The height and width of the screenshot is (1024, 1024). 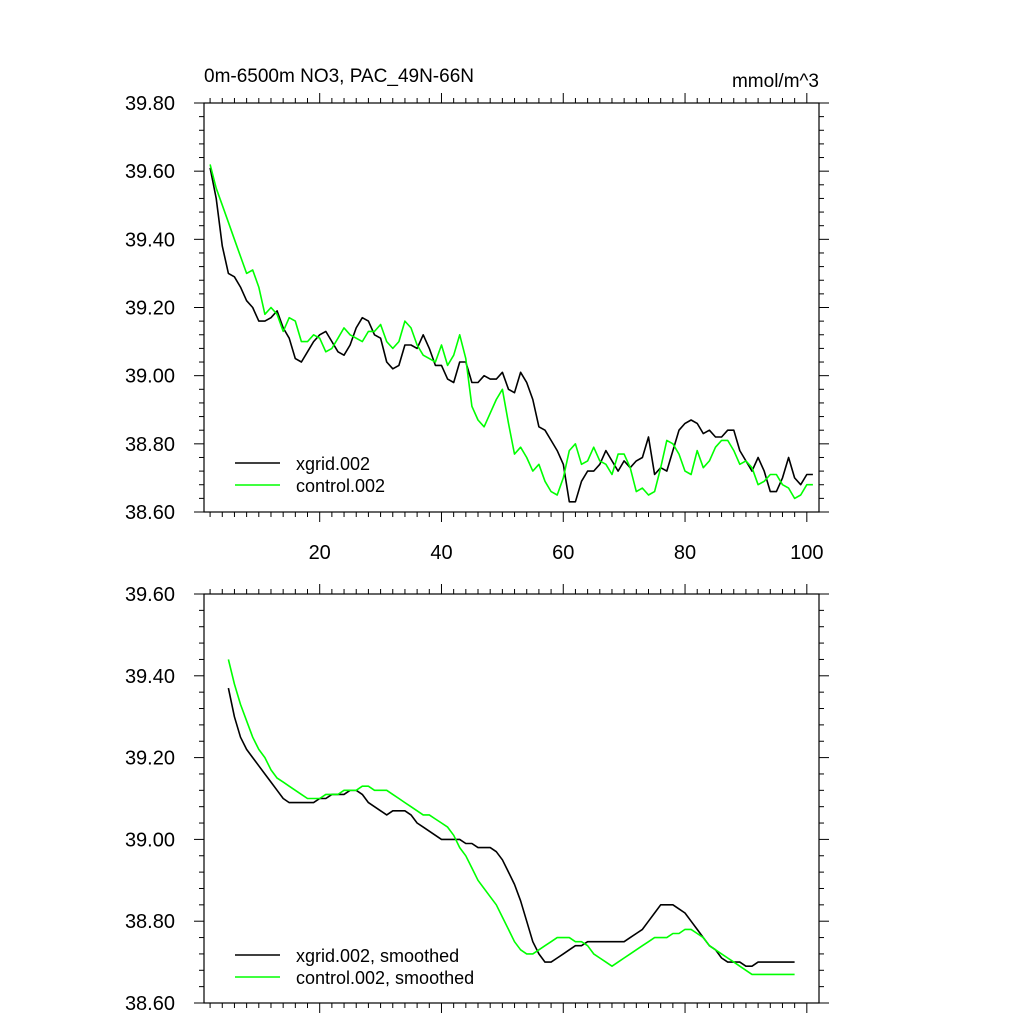 I want to click on x-tick-label: 80, so click(x=685, y=553).